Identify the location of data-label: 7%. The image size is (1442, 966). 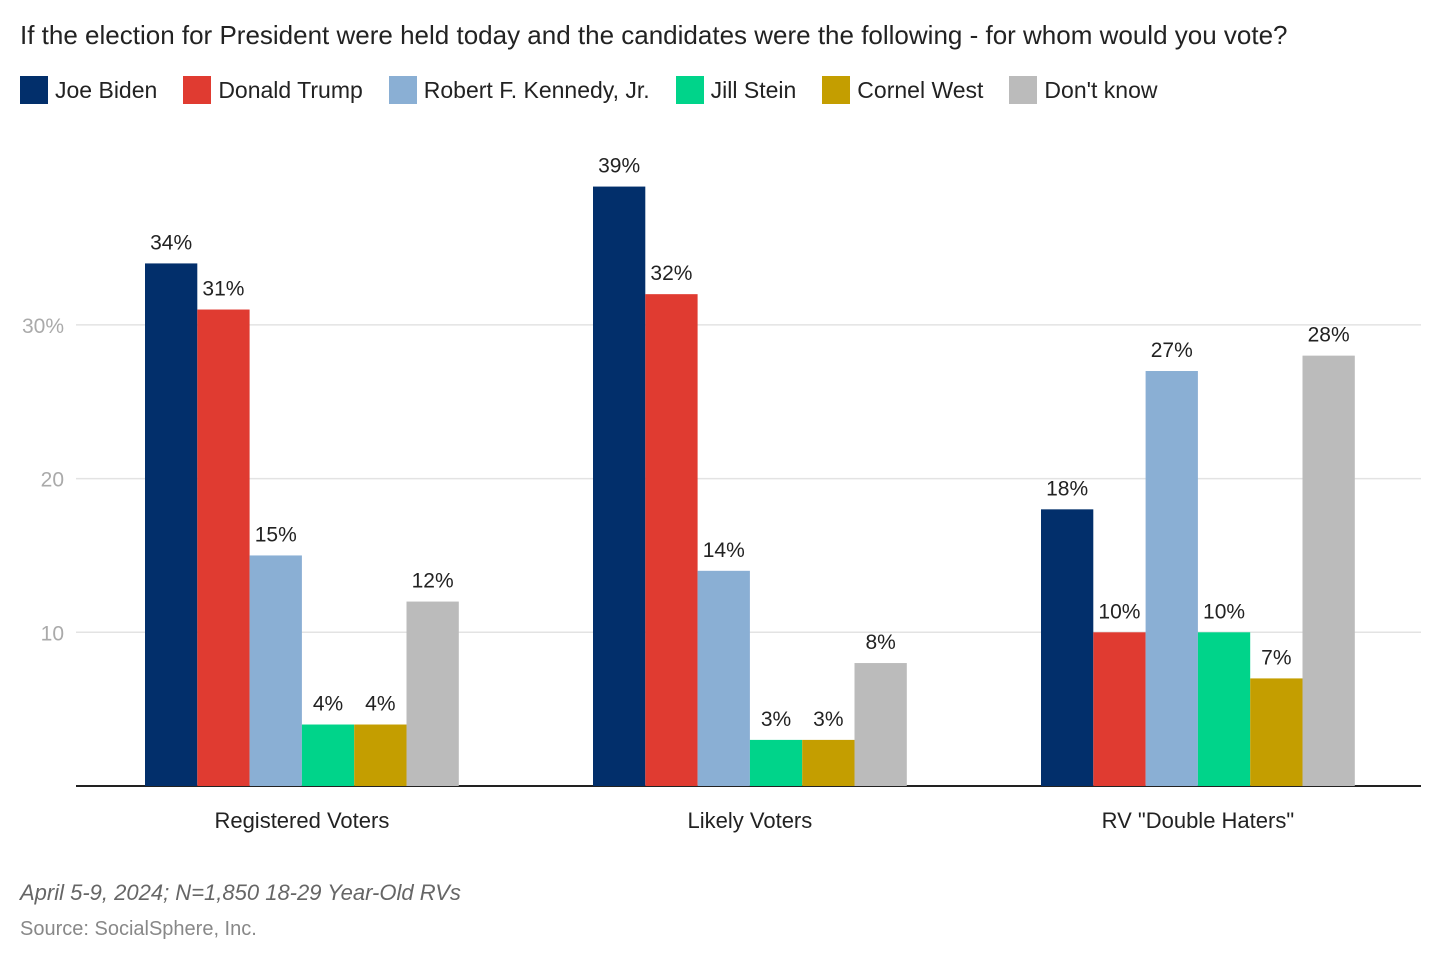
(1276, 657).